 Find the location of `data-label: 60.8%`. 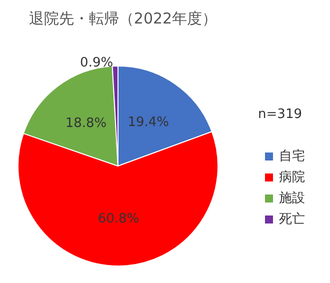

data-label: 60.8% is located at coordinates (119, 219).